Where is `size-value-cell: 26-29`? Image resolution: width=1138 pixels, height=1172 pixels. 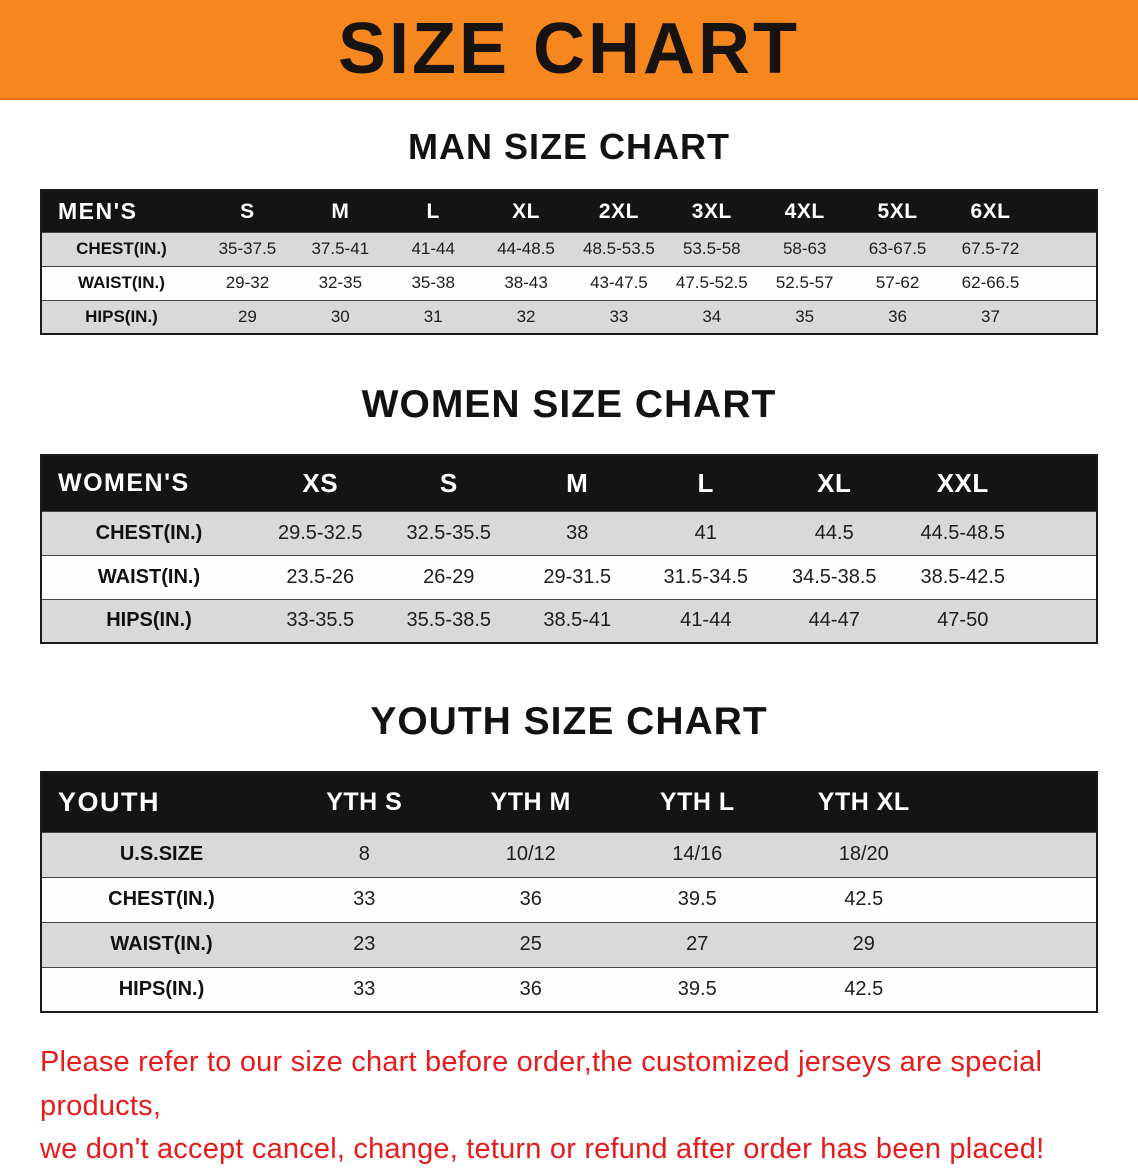 size-value-cell: 26-29 is located at coordinates (449, 576).